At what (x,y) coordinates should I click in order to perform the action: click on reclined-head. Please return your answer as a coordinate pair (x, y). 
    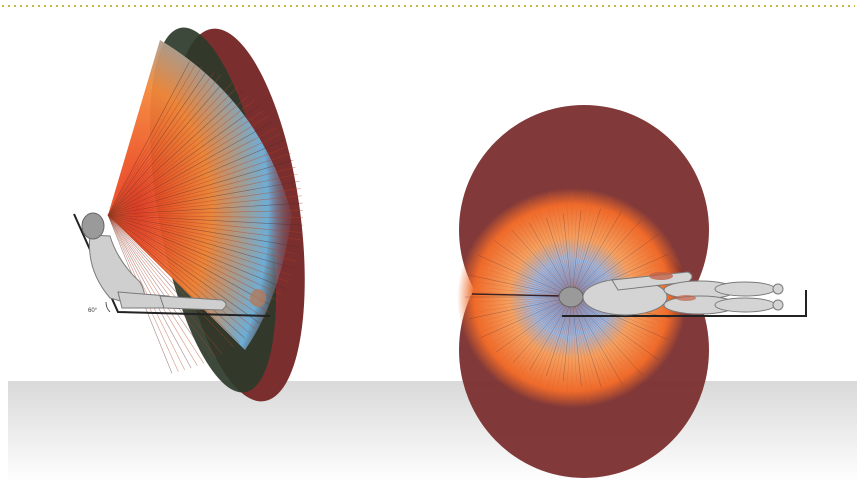
    Looking at the image, I should click on (571, 297).